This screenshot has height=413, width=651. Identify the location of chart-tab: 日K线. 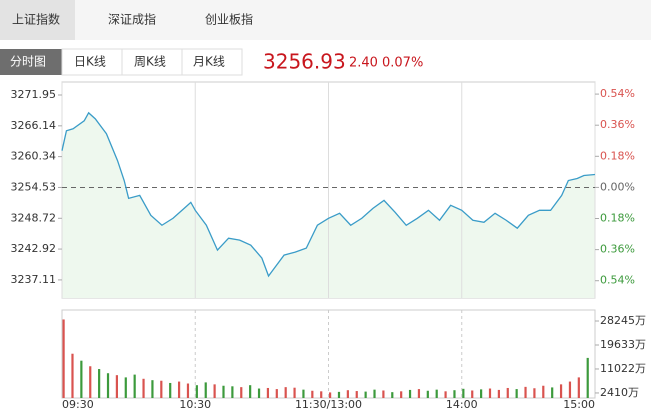
(90, 62).